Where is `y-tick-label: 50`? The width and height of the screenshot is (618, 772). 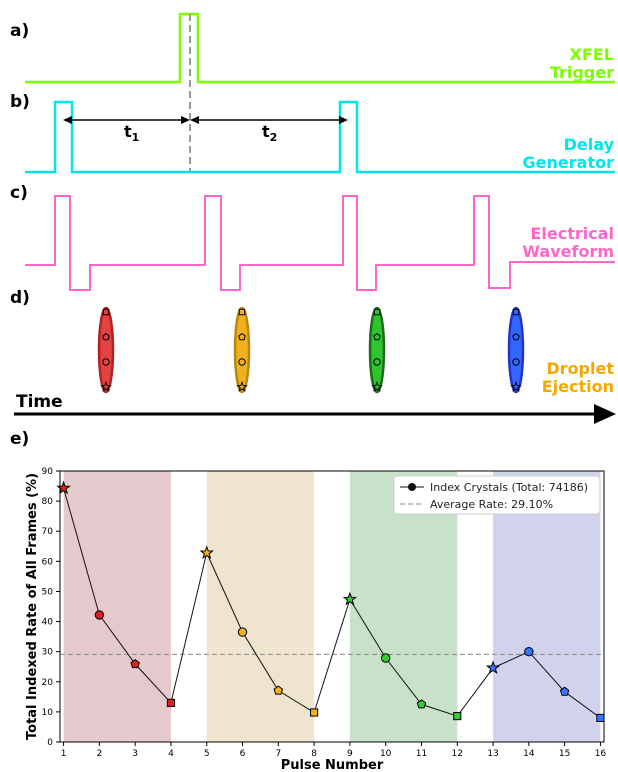 y-tick-label: 50 is located at coordinates (48, 592).